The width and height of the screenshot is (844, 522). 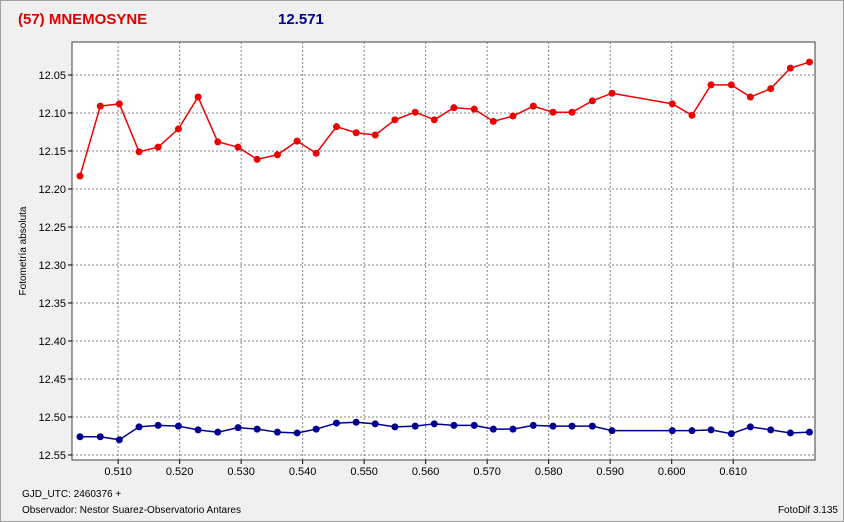 What do you see at coordinates (487, 472) in the screenshot?
I see `x-tick-label: 0.570` at bounding box center [487, 472].